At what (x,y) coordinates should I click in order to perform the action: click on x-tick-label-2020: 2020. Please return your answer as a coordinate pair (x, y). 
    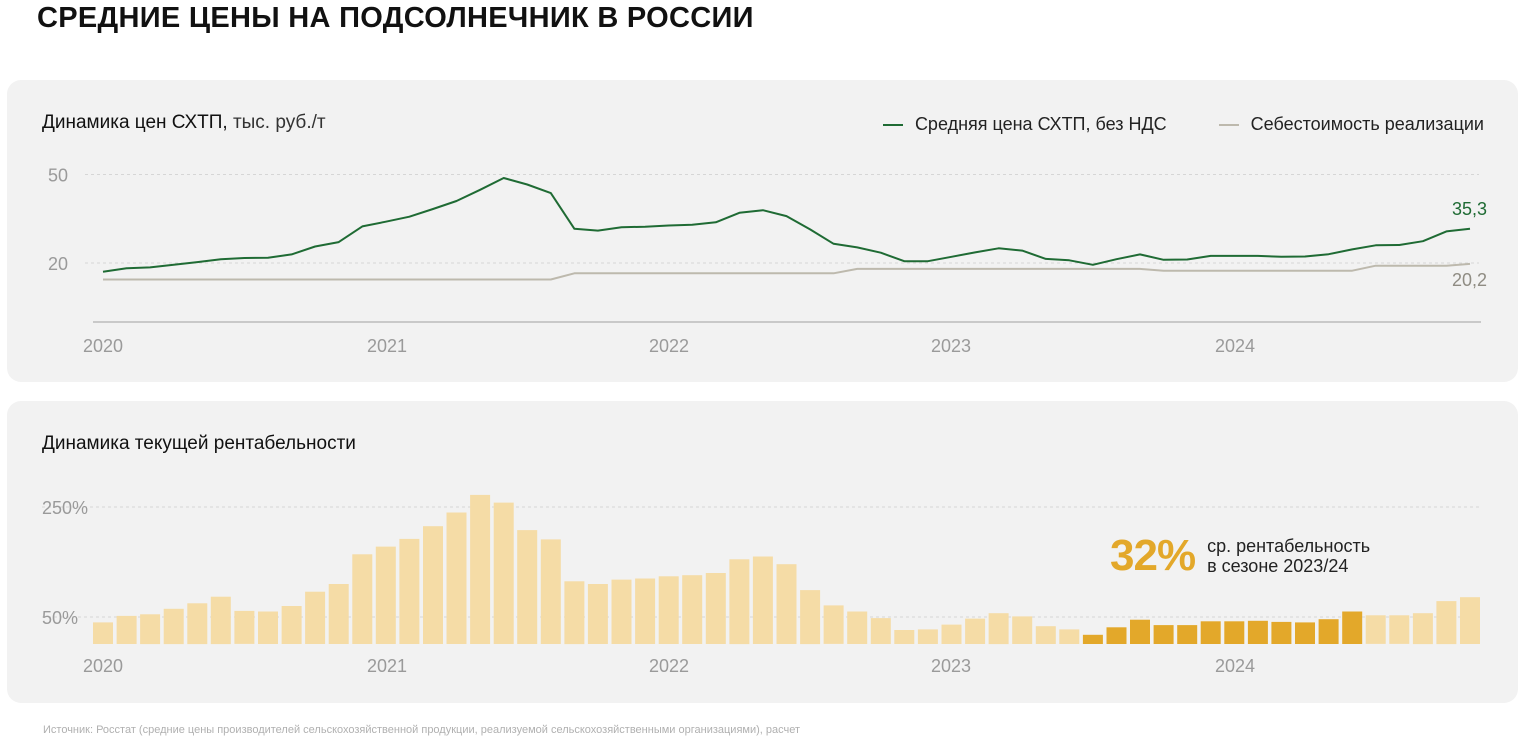
    Looking at the image, I should click on (103, 346).